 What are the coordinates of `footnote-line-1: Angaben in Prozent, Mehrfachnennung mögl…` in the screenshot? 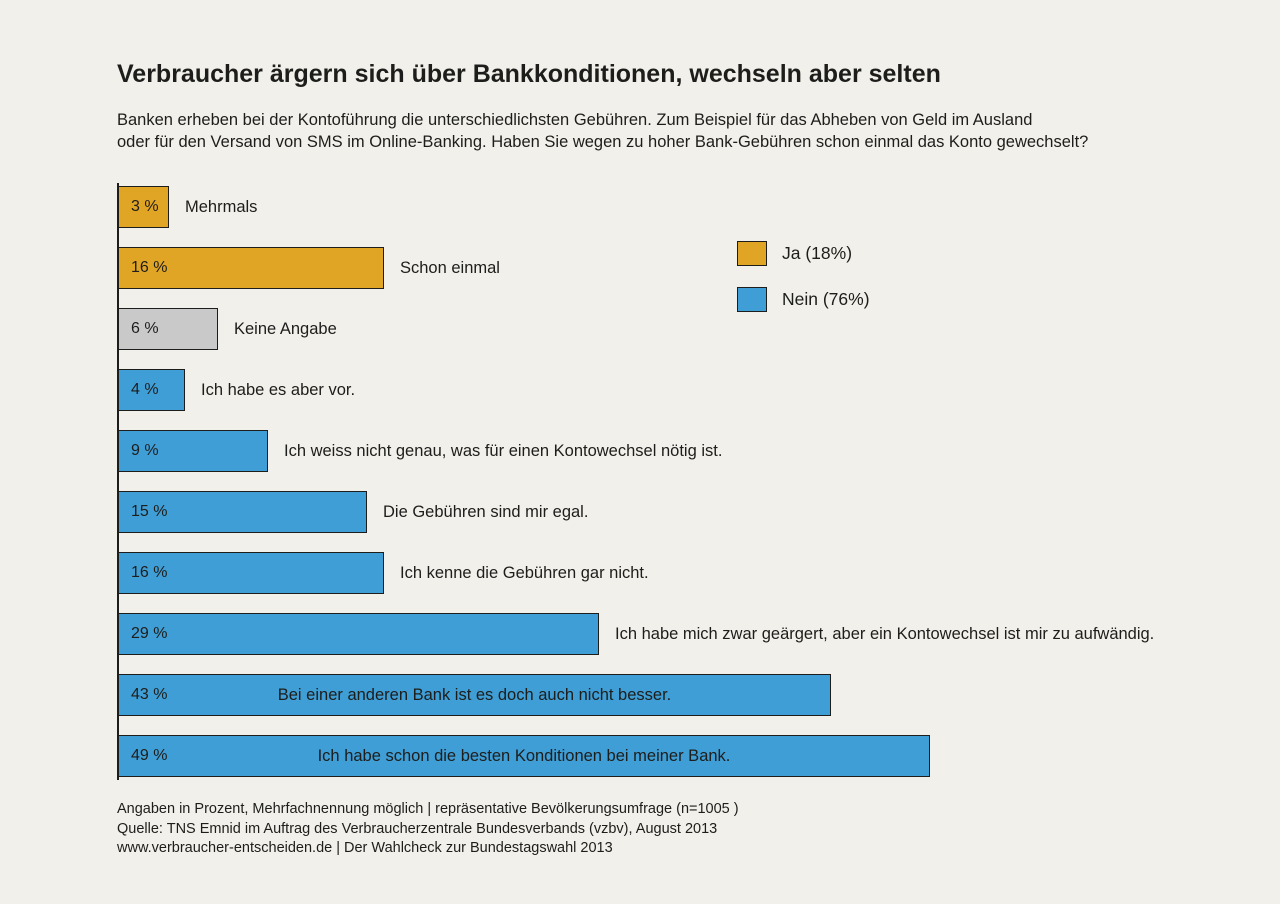 It's located at (428, 809).